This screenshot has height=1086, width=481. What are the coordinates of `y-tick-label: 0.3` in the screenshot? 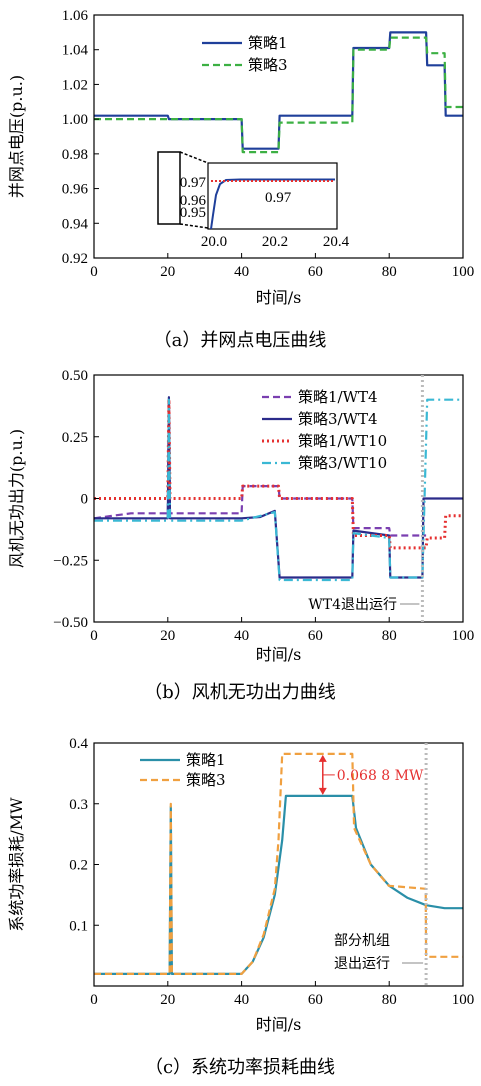 It's located at (78, 805).